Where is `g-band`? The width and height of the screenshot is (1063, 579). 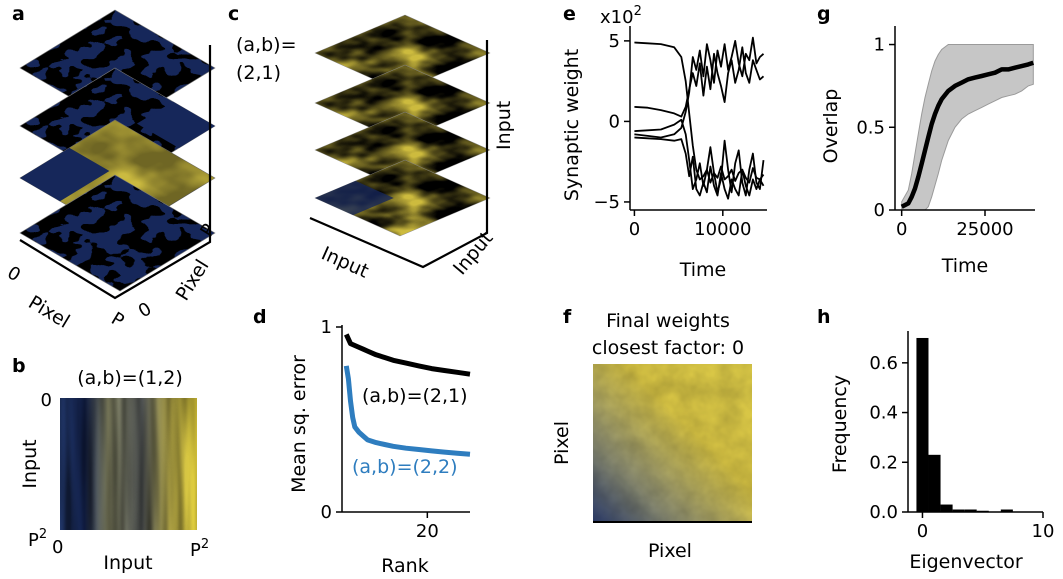 g-band is located at coordinates (967, 127).